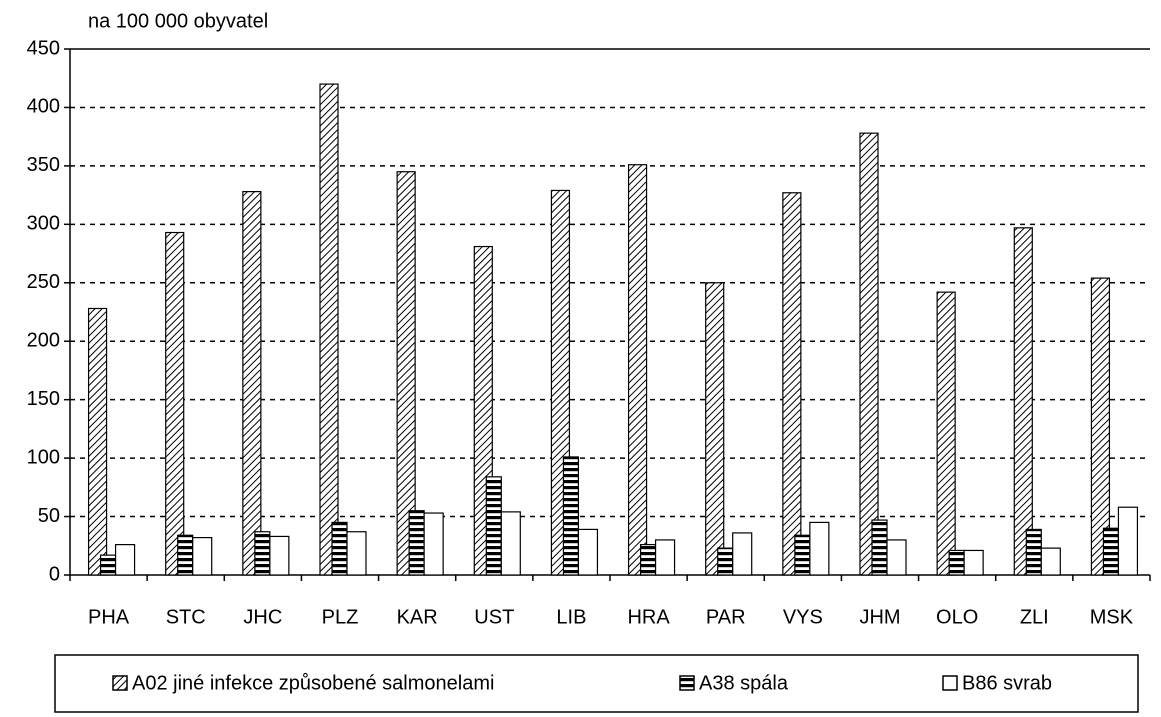  I want to click on x-tick-label: LIB, so click(571, 617).